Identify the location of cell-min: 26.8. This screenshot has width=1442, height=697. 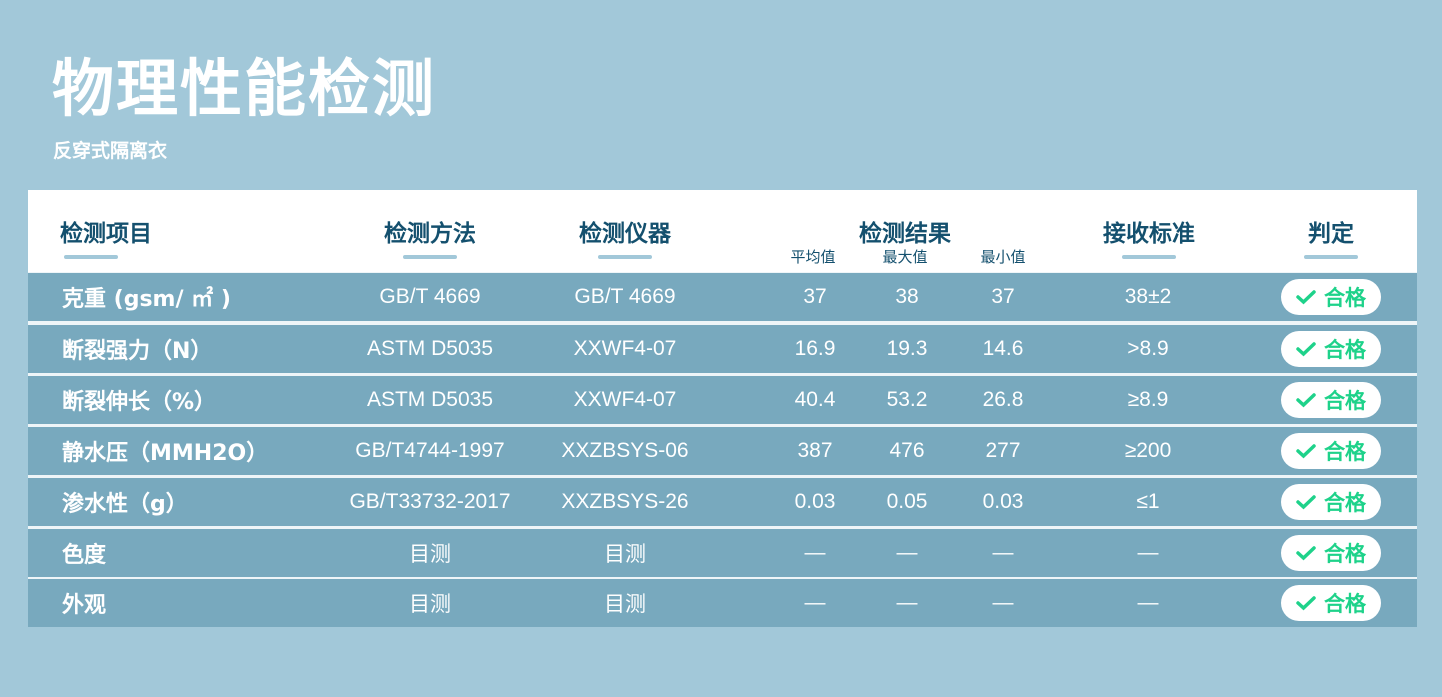
(1003, 399).